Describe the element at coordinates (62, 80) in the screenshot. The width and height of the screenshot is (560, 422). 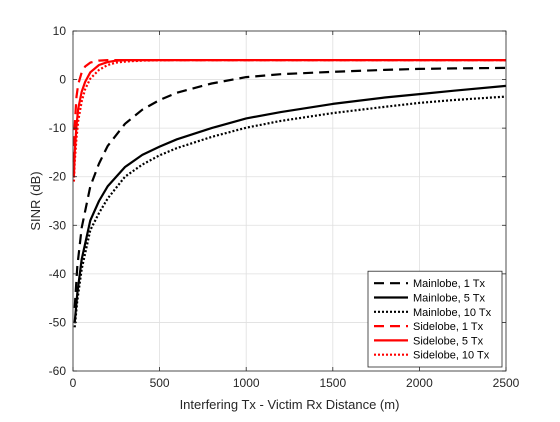
I see `y-tick-label: 0` at that location.